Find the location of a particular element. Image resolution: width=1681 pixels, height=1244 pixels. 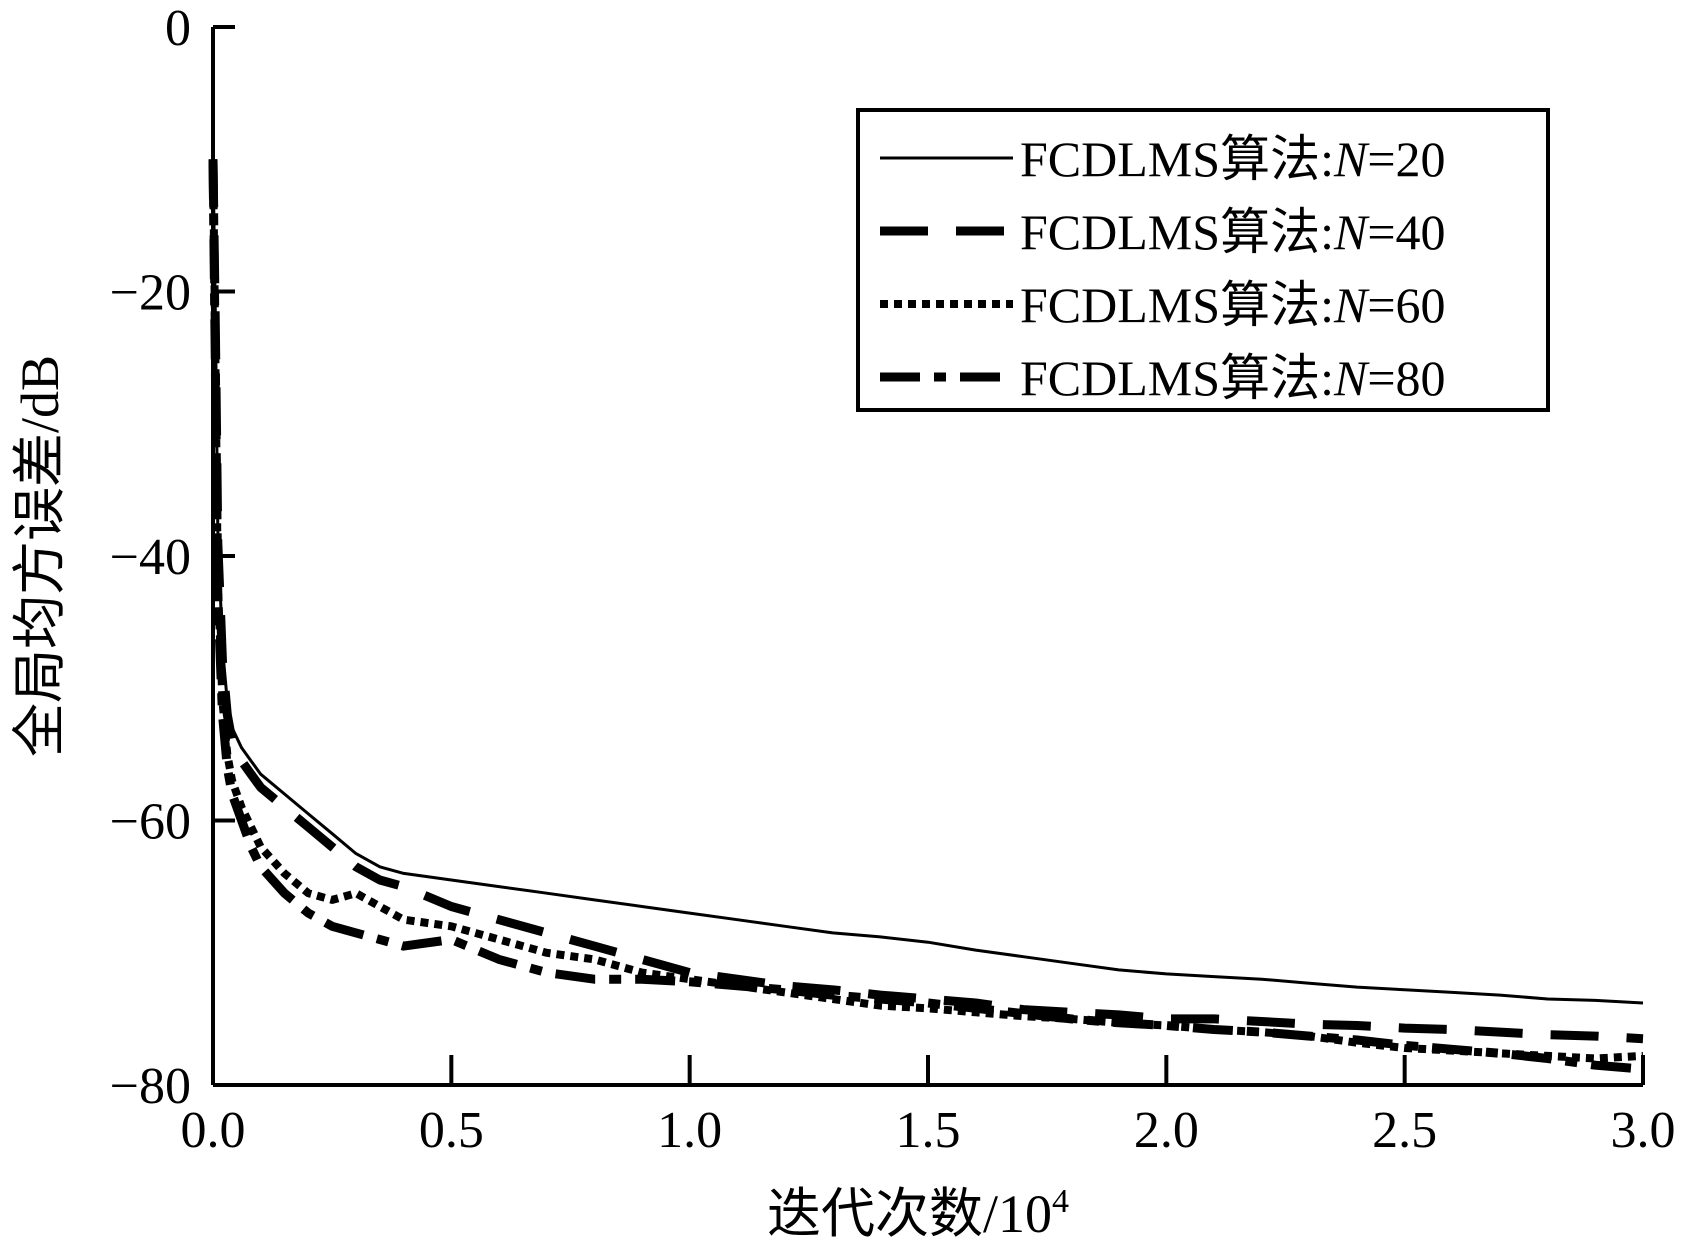

x-axis-title-superscript: 4 is located at coordinates (1060, 1201).